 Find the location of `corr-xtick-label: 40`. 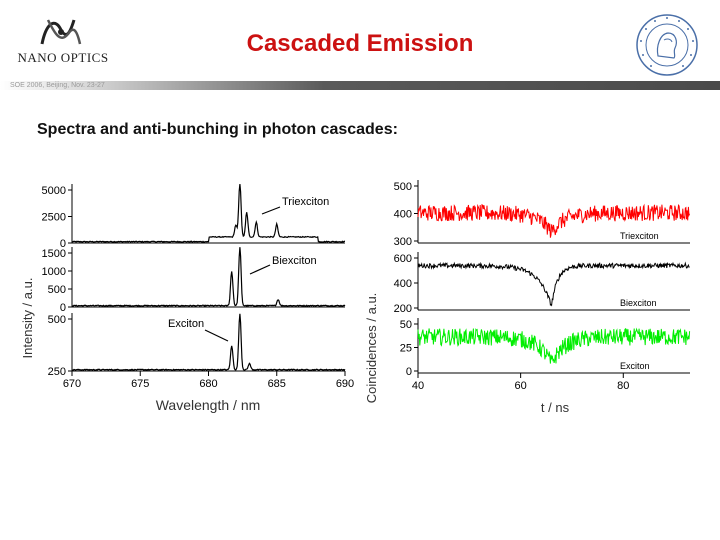

corr-xtick-label: 40 is located at coordinates (418, 386).